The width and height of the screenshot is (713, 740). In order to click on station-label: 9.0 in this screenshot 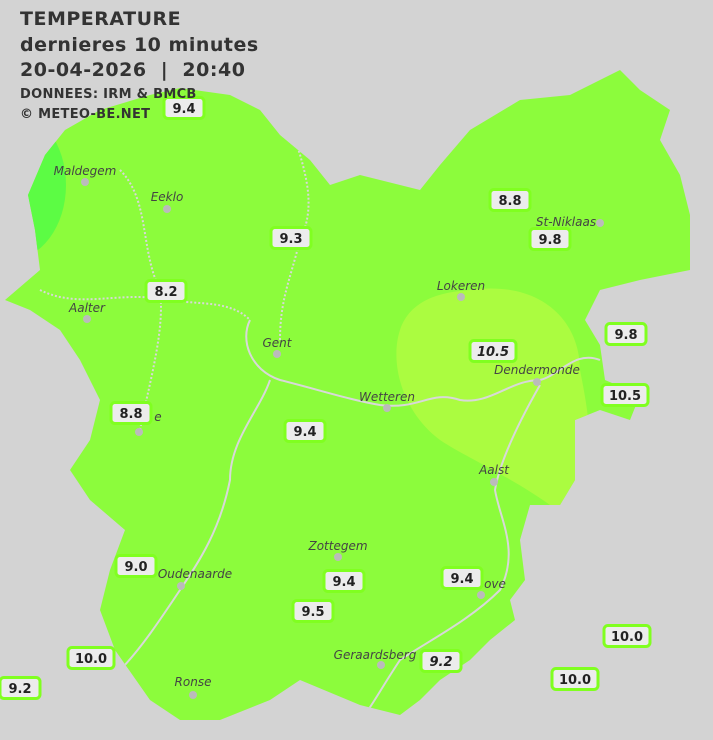, I will do `click(136, 566)`.